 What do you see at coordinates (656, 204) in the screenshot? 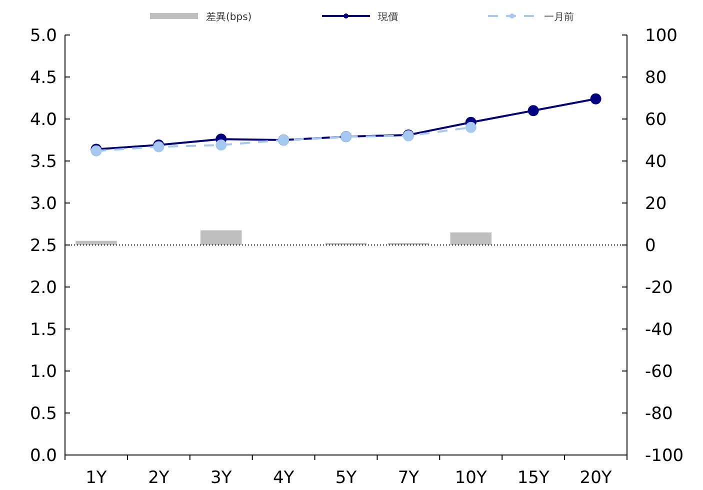
I see `y2-tick-label: 20` at bounding box center [656, 204].